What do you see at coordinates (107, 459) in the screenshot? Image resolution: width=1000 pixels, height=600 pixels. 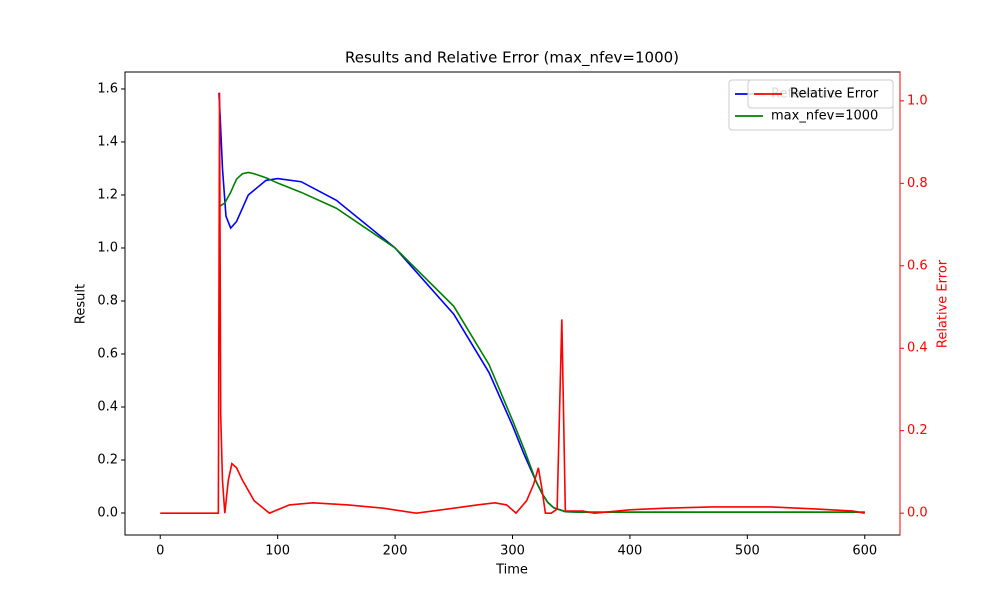 I see `y-tick-label: 0.2` at bounding box center [107, 459].